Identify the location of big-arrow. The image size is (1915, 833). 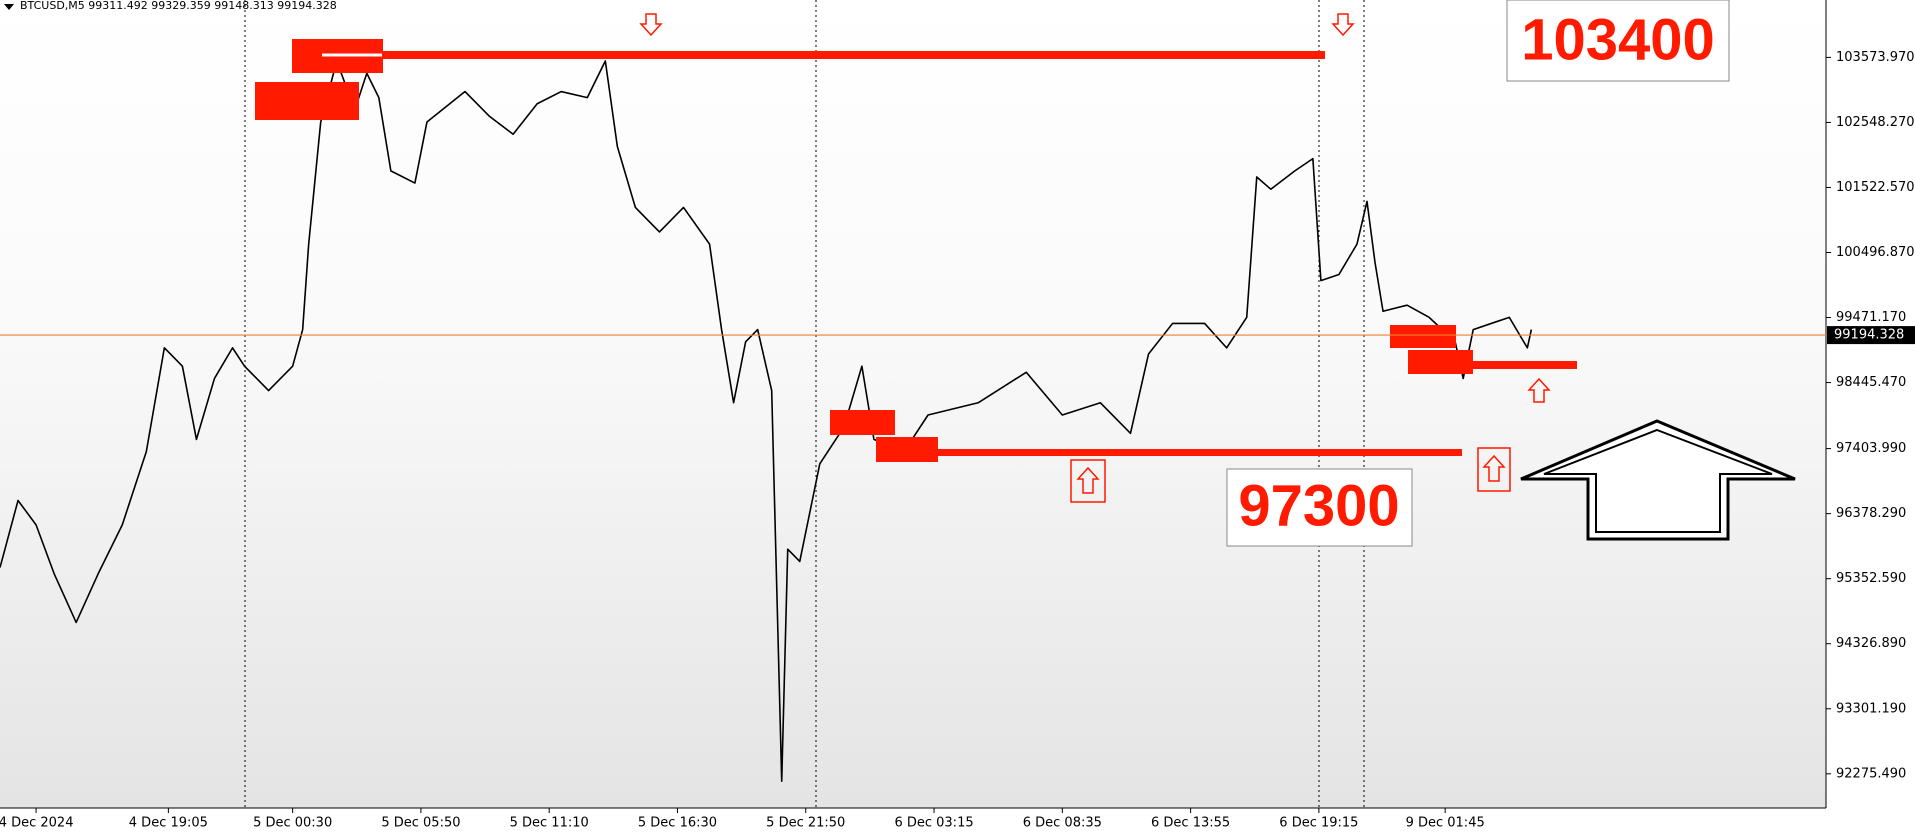
(1658, 480).